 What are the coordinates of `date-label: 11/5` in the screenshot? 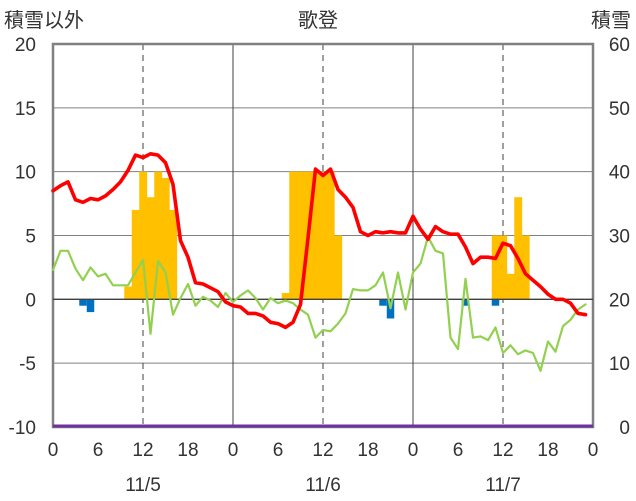 It's located at (143, 485).